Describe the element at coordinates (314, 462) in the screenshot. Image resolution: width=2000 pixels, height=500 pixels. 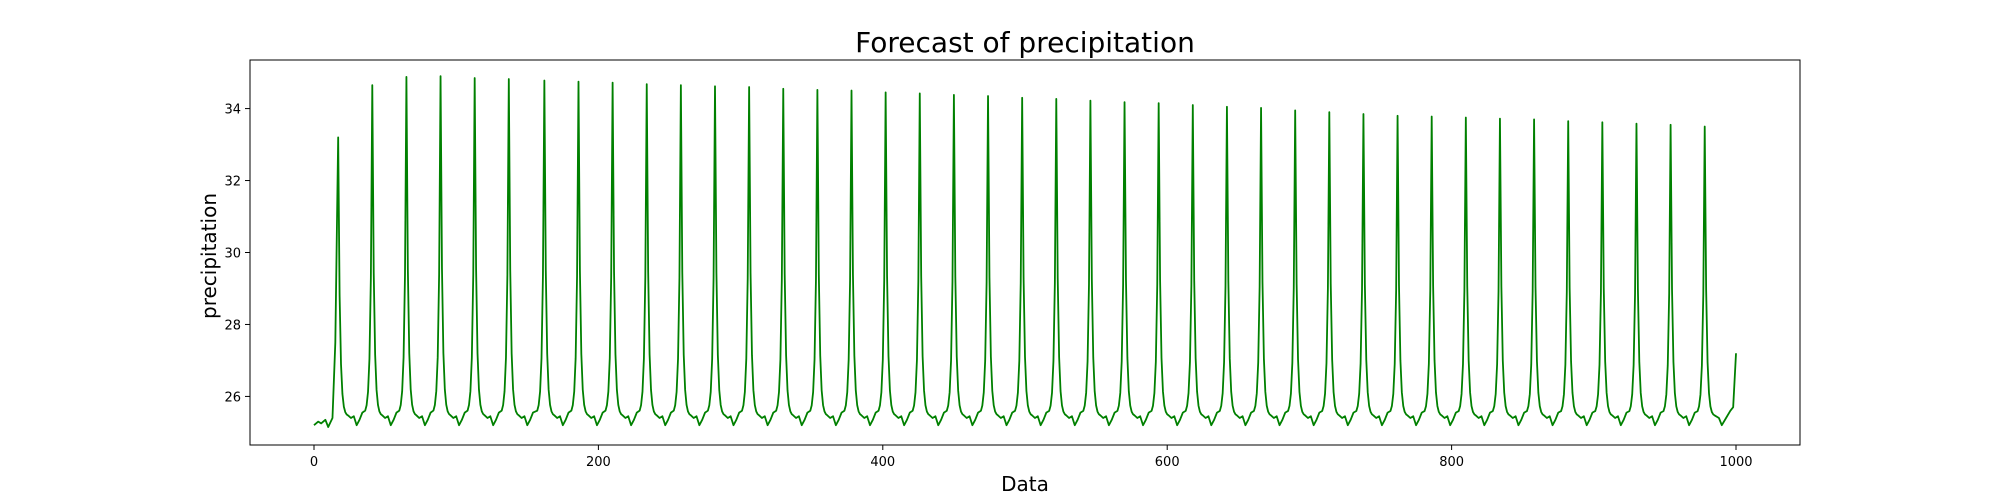
I see `x-tick-label: 0` at that location.